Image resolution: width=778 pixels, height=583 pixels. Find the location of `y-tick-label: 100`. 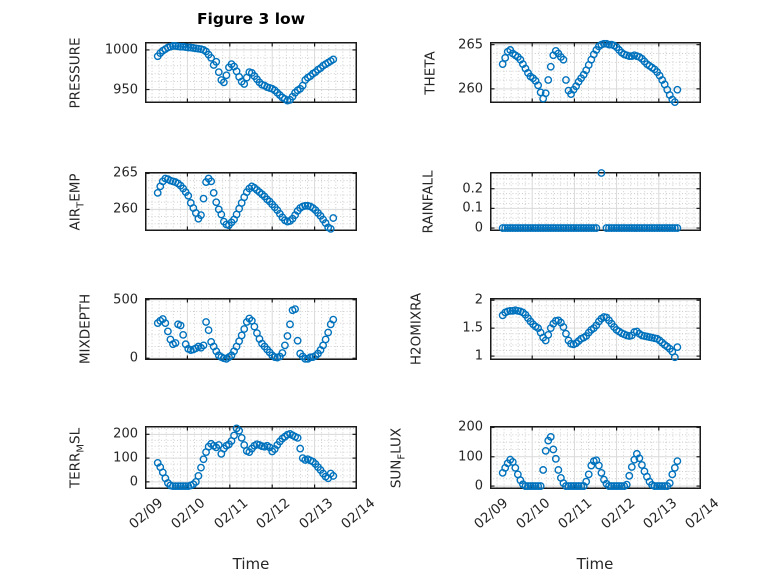

y-tick-label: 100 is located at coordinates (125, 458).